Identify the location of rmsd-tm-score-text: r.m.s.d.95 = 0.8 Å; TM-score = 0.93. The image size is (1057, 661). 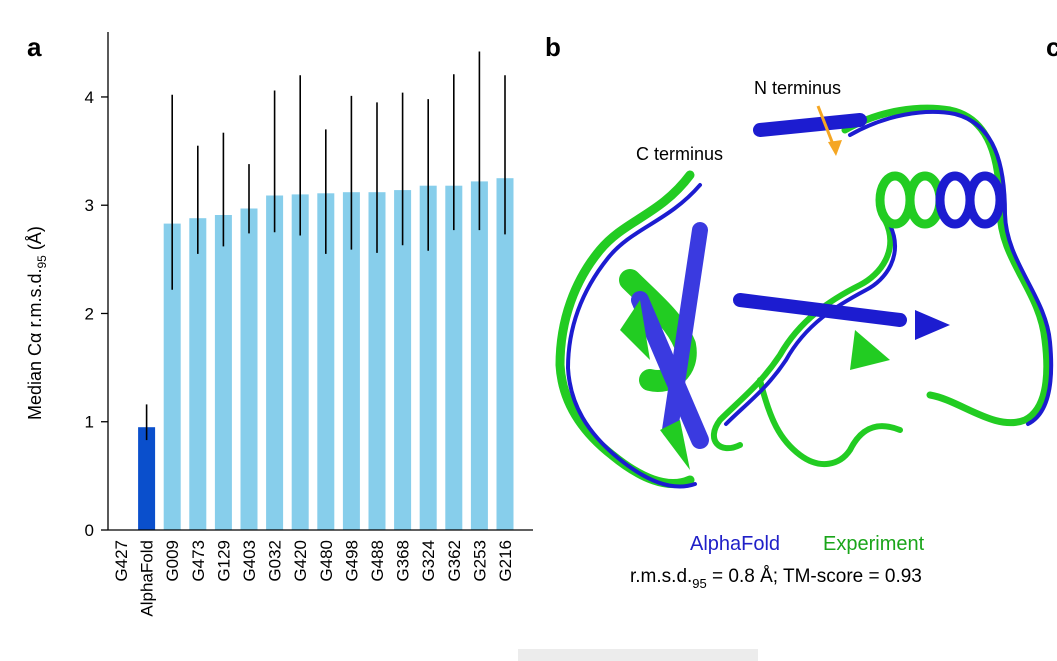
(776, 578).